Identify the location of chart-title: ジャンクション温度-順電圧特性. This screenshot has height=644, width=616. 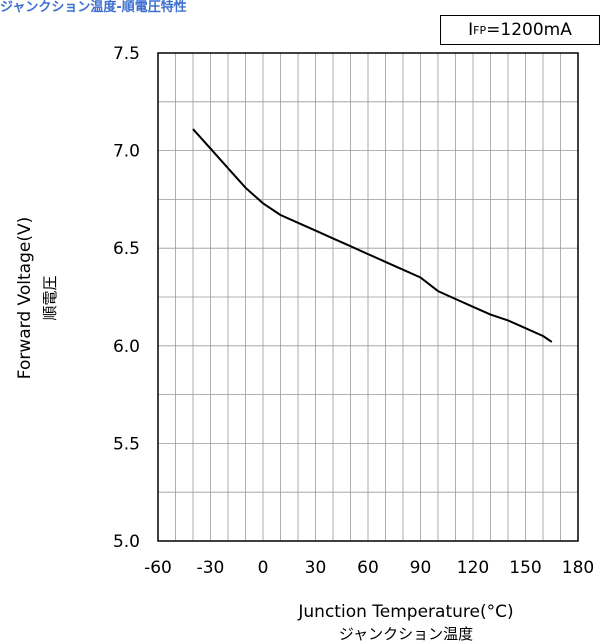
(93, 7).